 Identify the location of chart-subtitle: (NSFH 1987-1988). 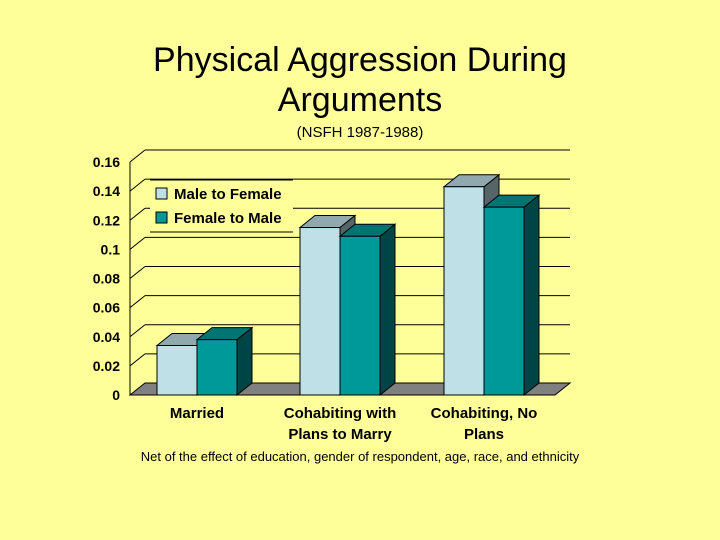
(360, 132).